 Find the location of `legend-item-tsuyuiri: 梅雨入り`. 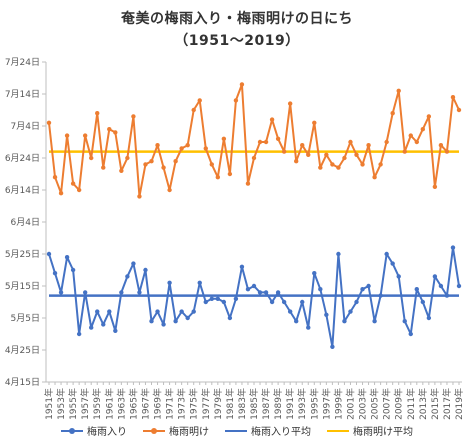

legend-item-tsuyuiri: 梅雨入り is located at coordinates (94, 430).